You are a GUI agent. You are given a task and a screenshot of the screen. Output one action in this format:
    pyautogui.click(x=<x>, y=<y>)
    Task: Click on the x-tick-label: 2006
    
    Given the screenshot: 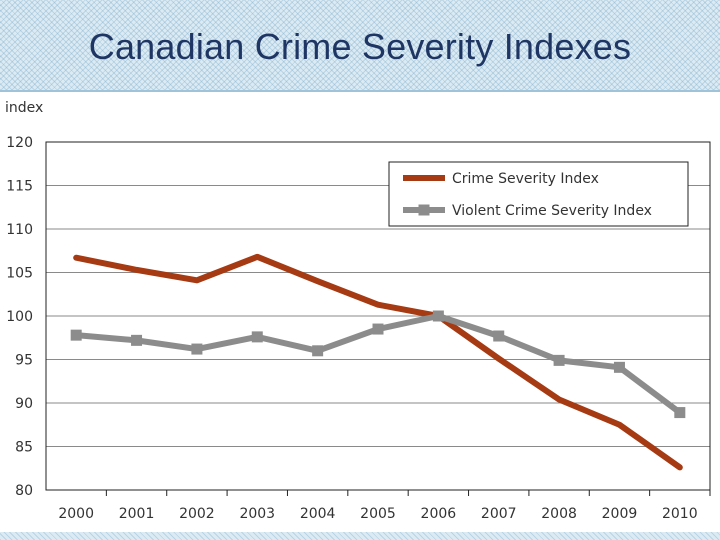 What is the action you would take?
    pyautogui.click(x=439, y=514)
    